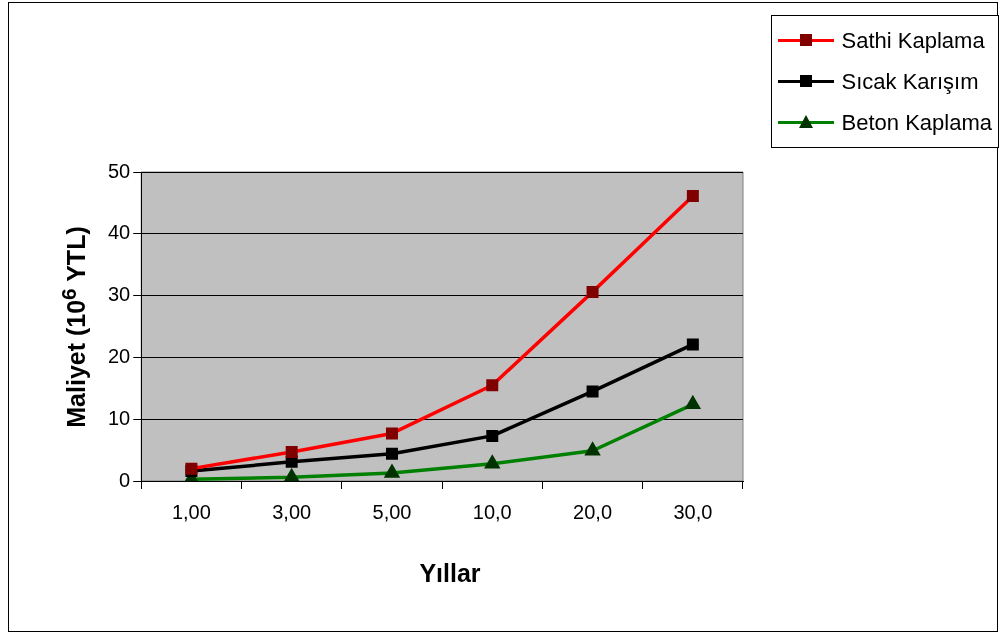  What do you see at coordinates (191, 511) in the screenshot?
I see `x-tick-label: 1,00` at bounding box center [191, 511].